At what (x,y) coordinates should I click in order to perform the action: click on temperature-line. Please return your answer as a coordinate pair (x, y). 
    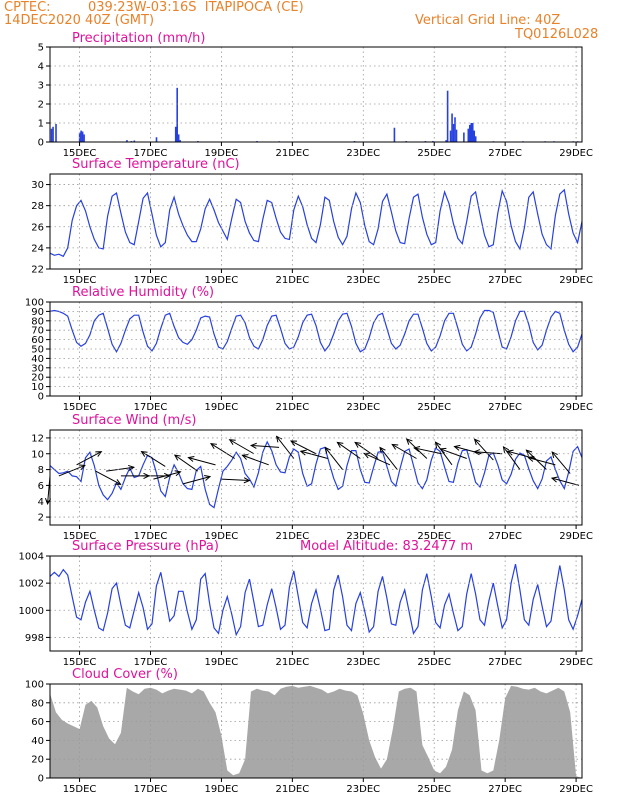
    Looking at the image, I should click on (316, 223).